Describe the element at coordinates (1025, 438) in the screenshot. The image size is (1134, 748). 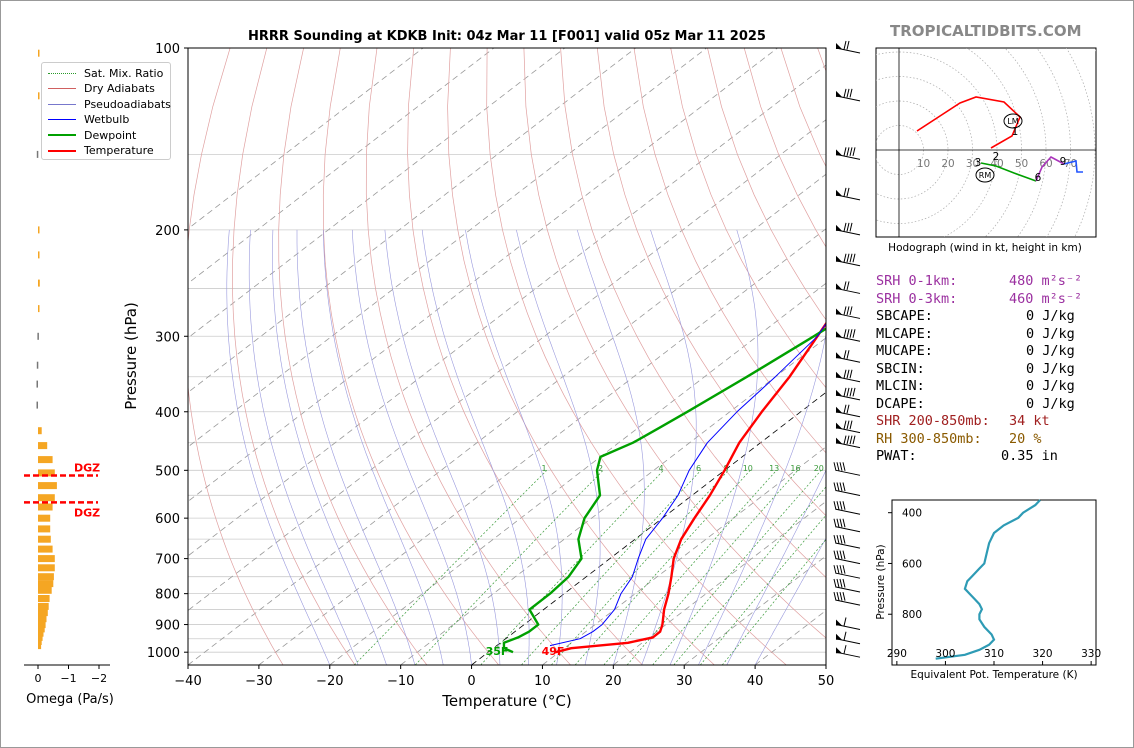
I see `stat-value: 20 %` at that location.